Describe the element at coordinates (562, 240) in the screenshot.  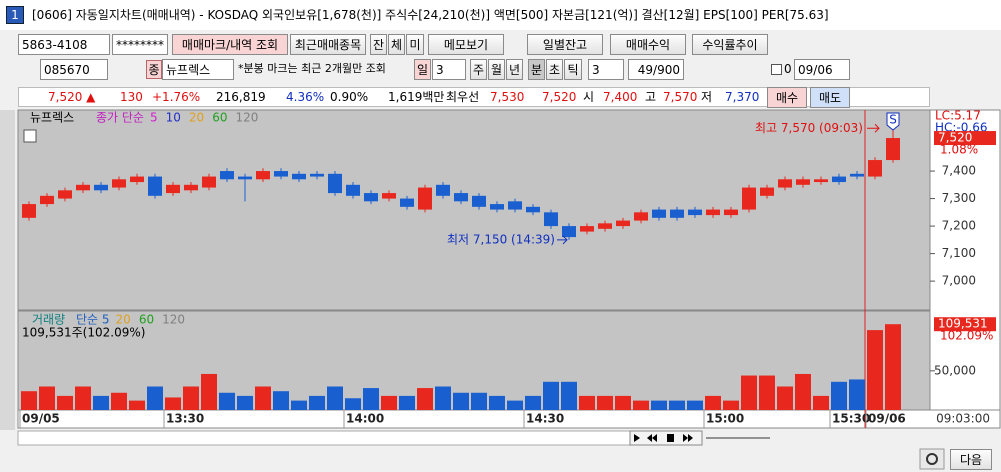
I see `low-arrow` at that location.